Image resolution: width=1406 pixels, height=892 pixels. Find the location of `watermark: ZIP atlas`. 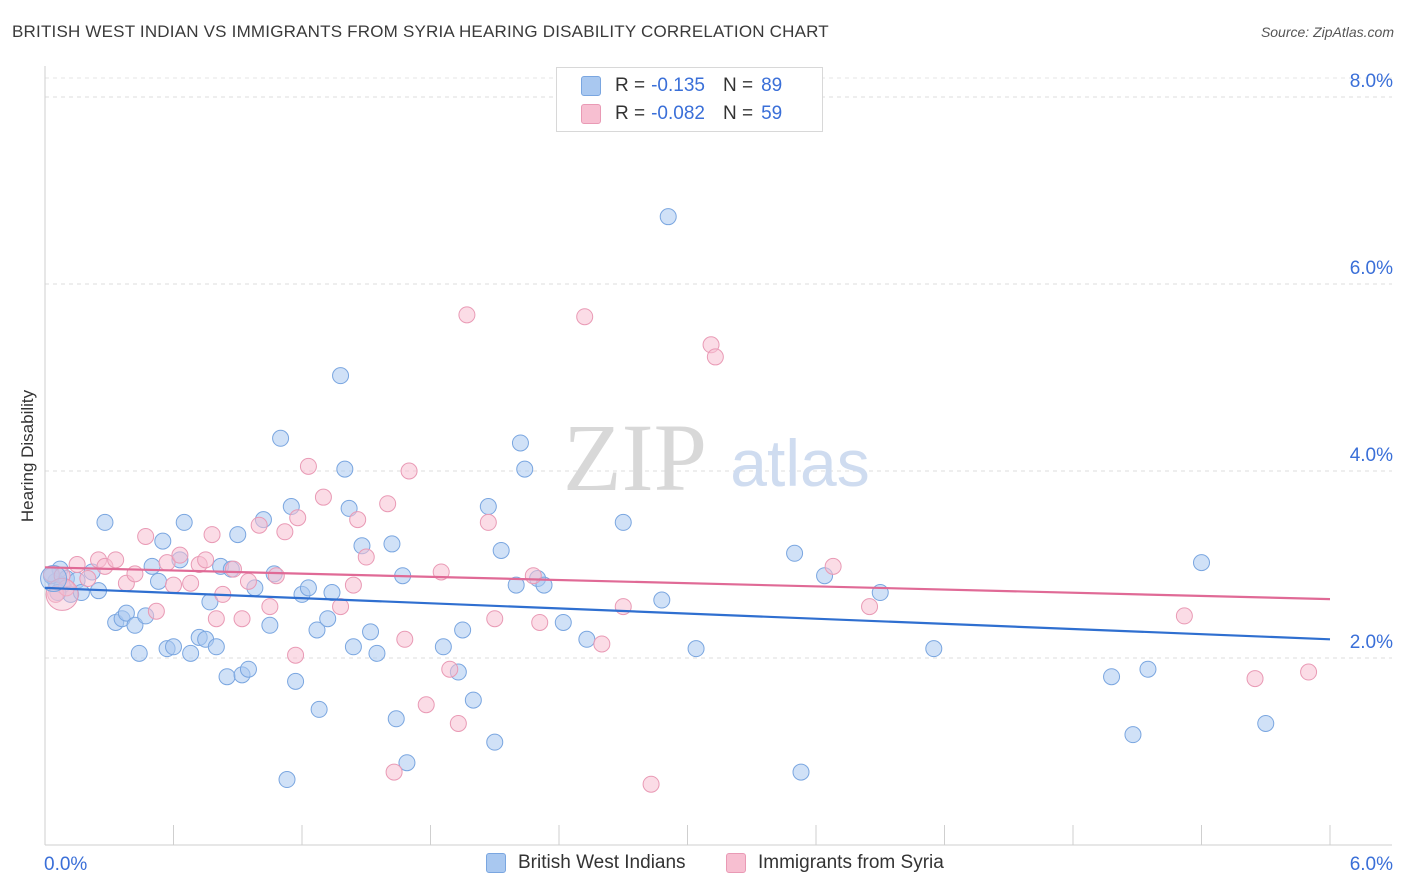

watermark: ZIP atlas is located at coordinates (716, 457).